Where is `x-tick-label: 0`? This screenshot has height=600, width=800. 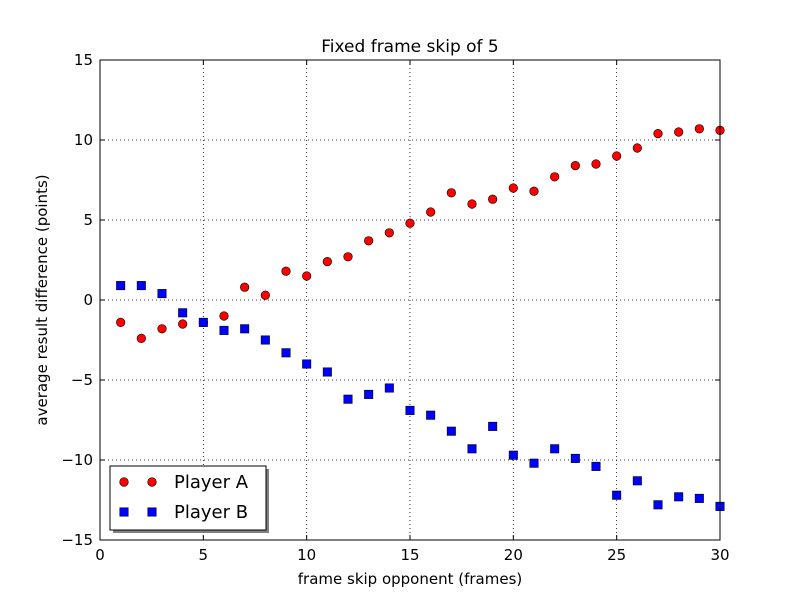 x-tick-label: 0 is located at coordinates (100, 555).